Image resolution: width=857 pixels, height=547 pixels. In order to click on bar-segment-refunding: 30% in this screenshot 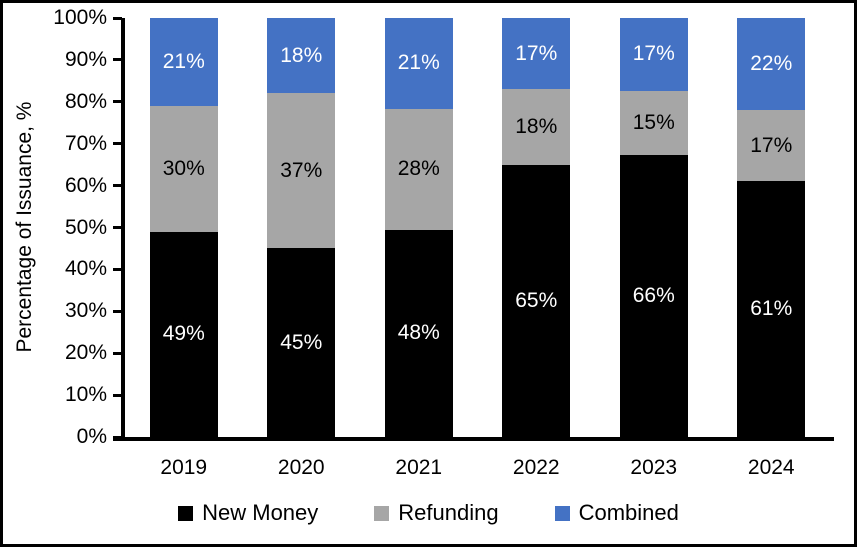, I will do `click(183, 169)`.